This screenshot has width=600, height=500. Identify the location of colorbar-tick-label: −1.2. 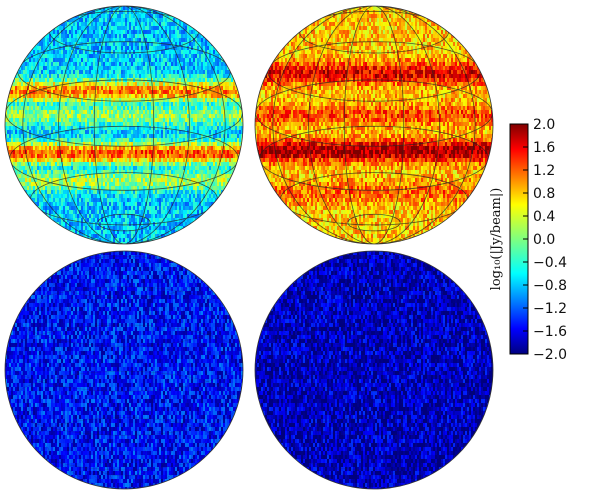
(550, 309).